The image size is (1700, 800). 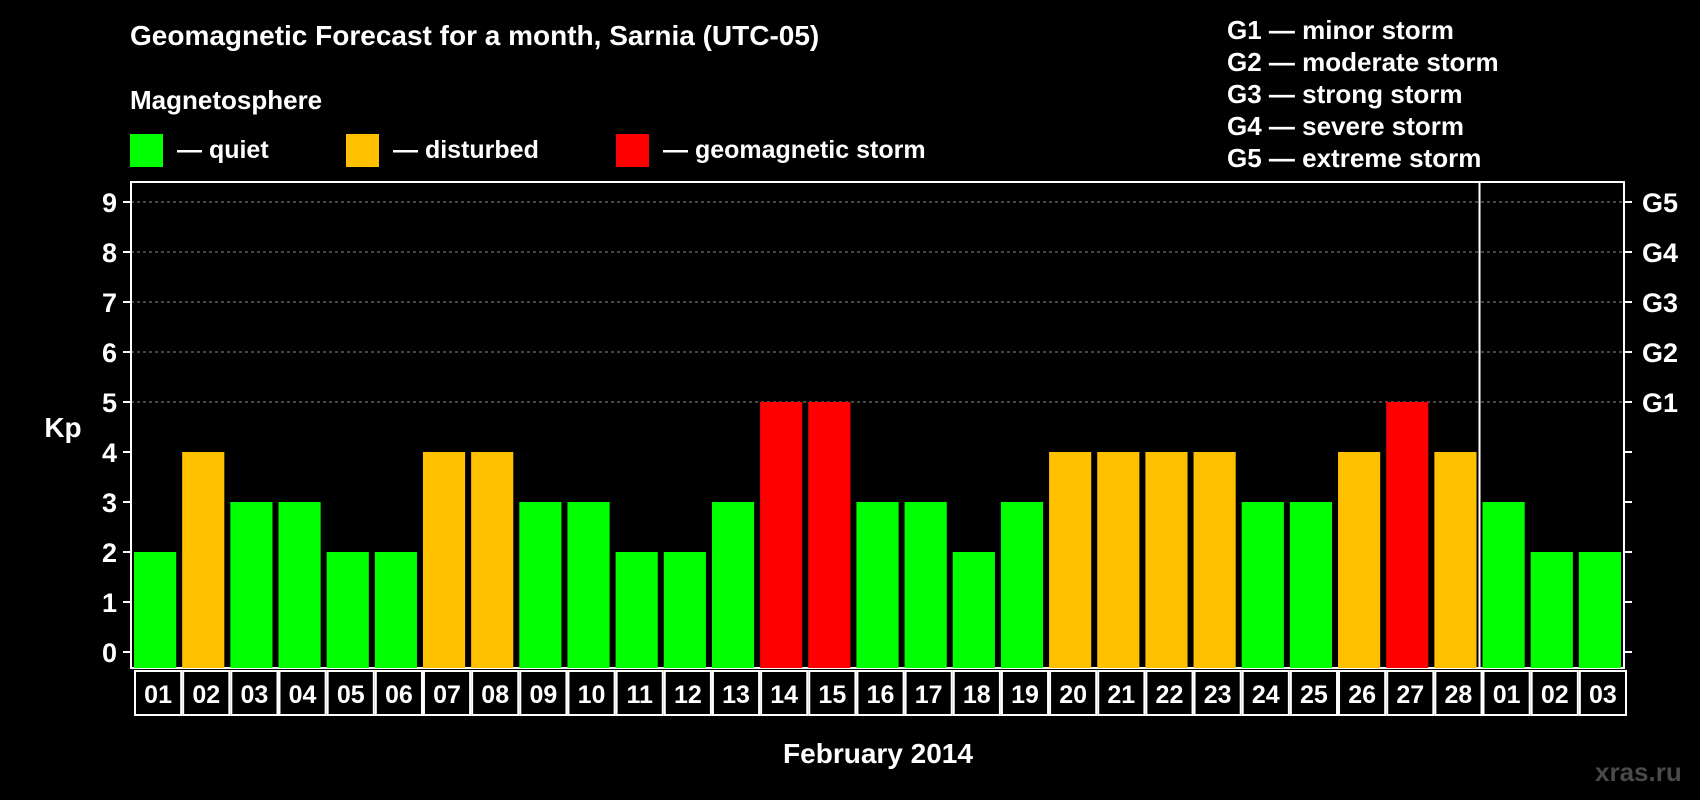 What do you see at coordinates (109, 203) in the screenshot?
I see `y-tick-label-9: 9` at bounding box center [109, 203].